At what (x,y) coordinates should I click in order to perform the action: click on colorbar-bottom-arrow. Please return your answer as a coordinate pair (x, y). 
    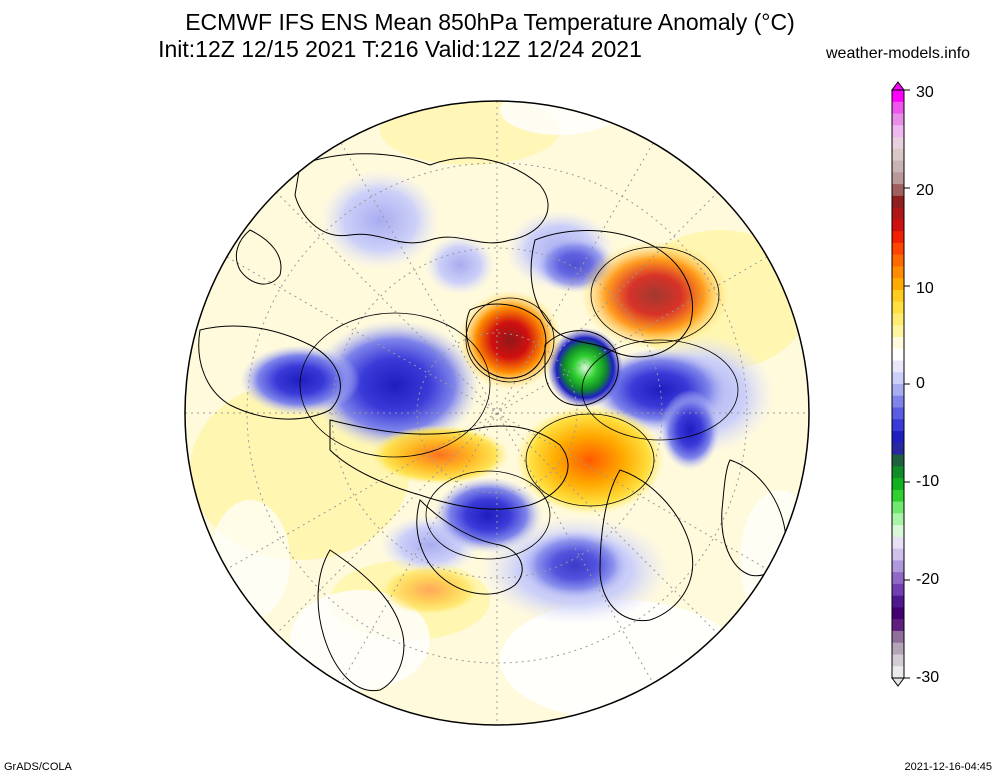
    Looking at the image, I should click on (898, 682).